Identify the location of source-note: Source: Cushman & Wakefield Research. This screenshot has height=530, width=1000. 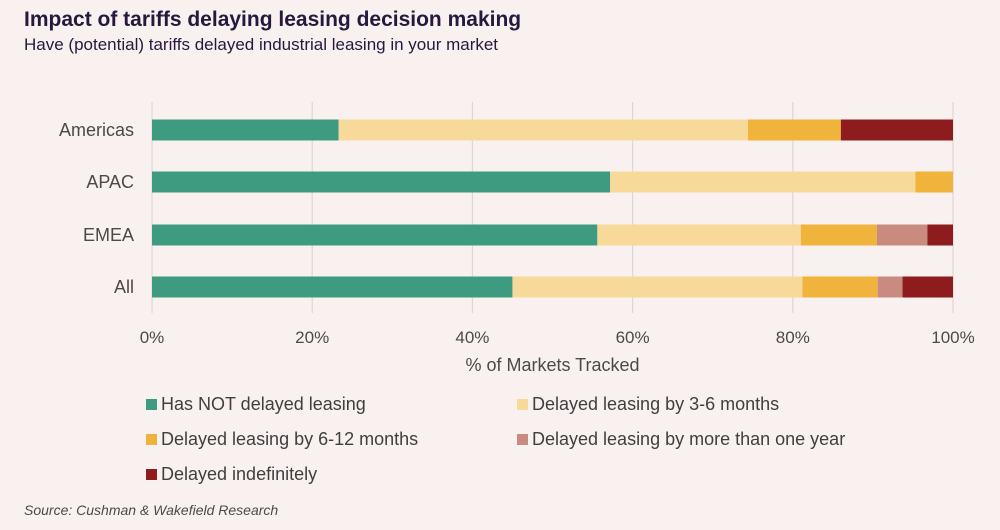
(151, 510).